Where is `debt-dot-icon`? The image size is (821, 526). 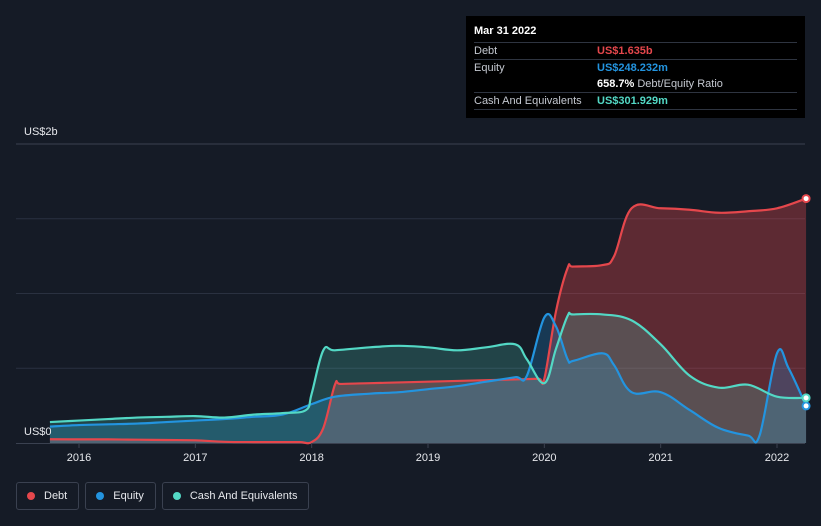 debt-dot-icon is located at coordinates (31, 496).